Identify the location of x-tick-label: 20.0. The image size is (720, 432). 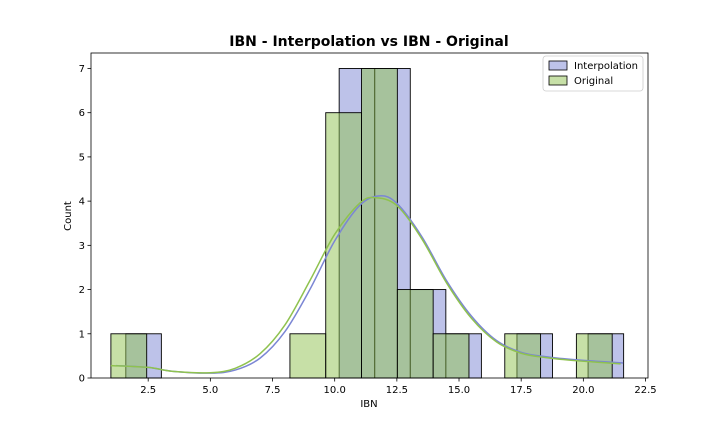
(583, 390).